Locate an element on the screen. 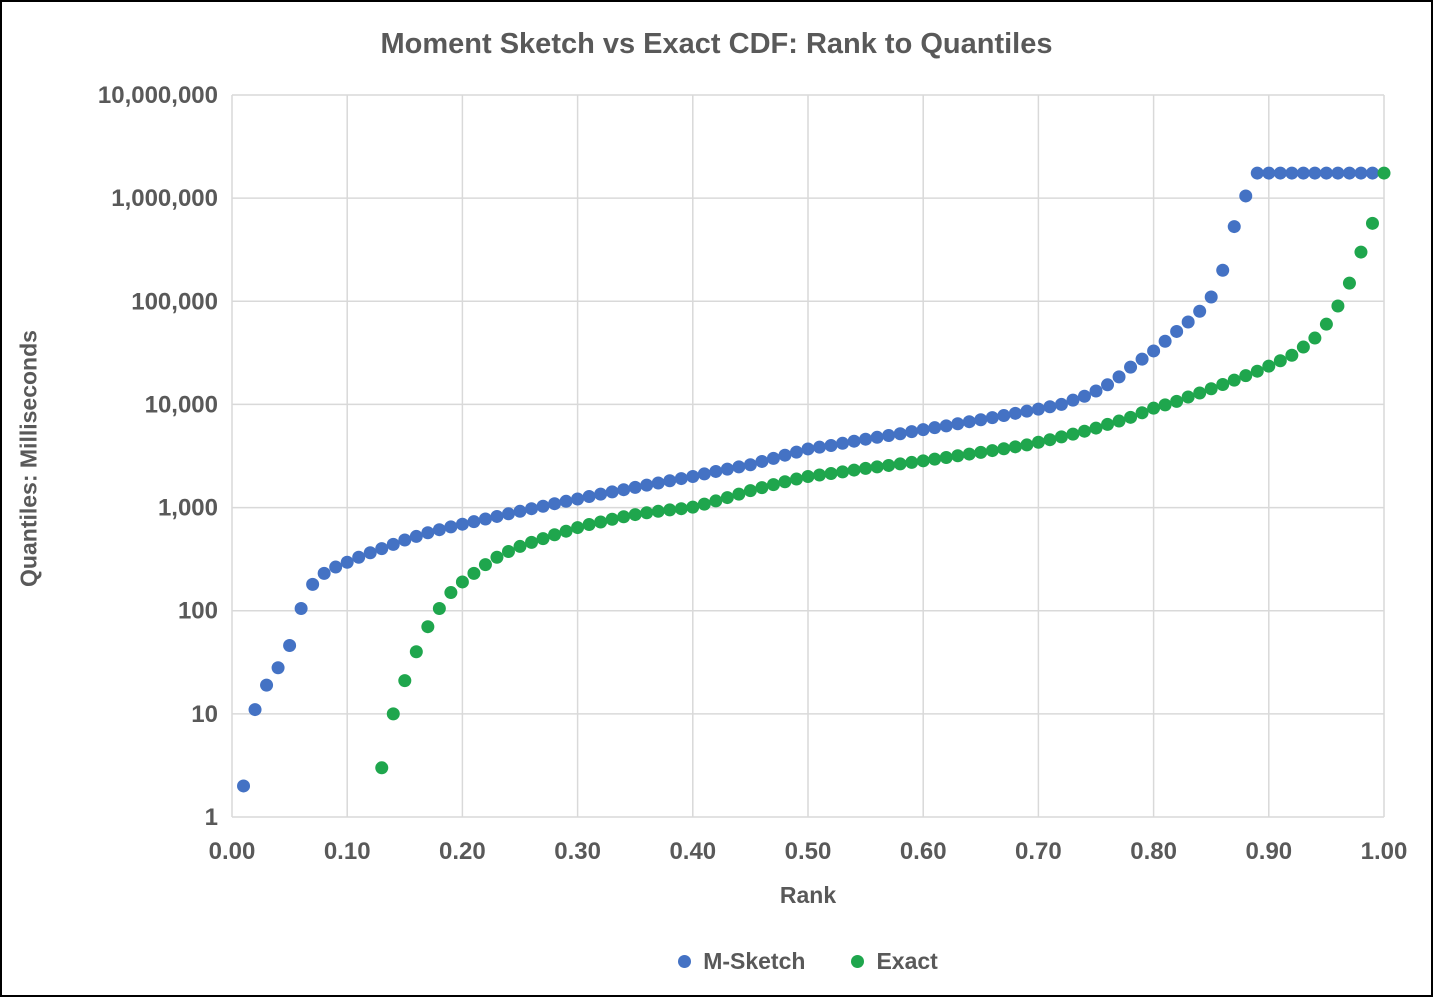 Image resolution: width=1433 pixels, height=999 pixels. x-tick-label: 0.70 is located at coordinates (1038, 851).